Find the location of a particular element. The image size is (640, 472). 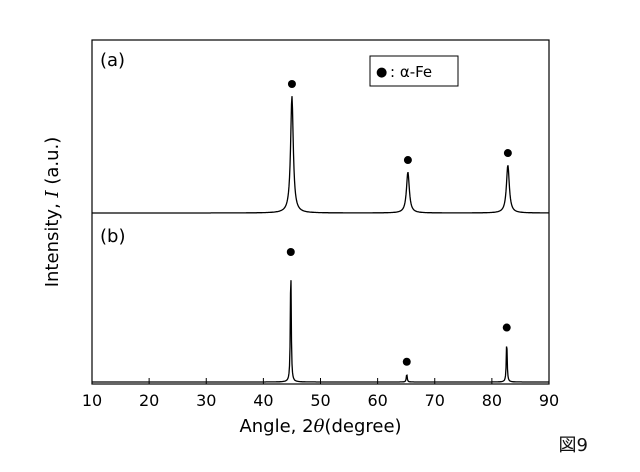

x-tick-label: 40 is located at coordinates (263, 400).